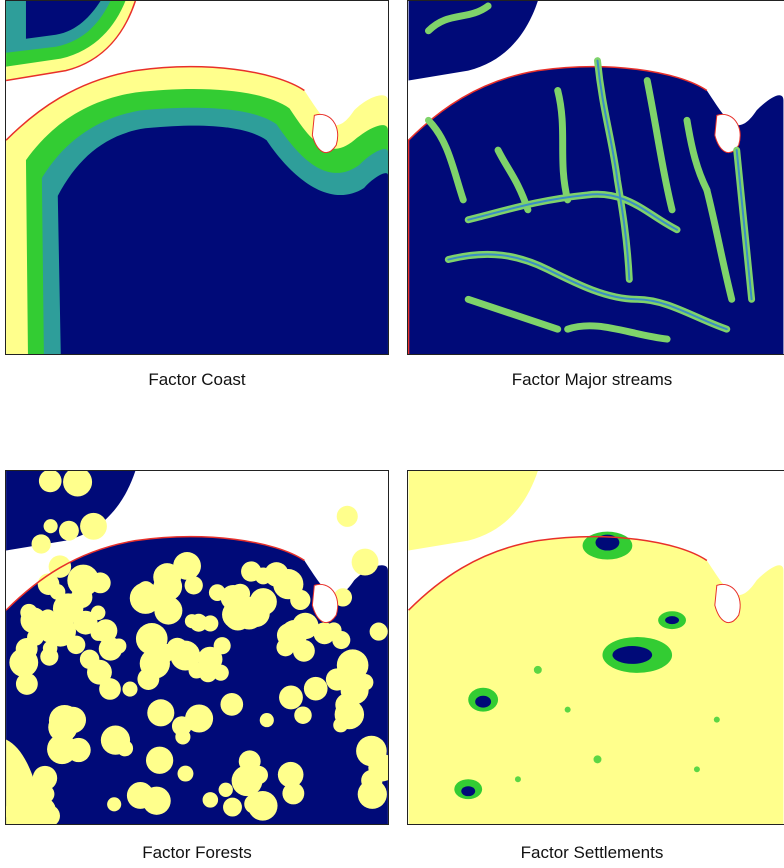 This screenshot has height=868, width=784. I want to click on caption-factor-coast: Factor Coast, so click(197, 379).